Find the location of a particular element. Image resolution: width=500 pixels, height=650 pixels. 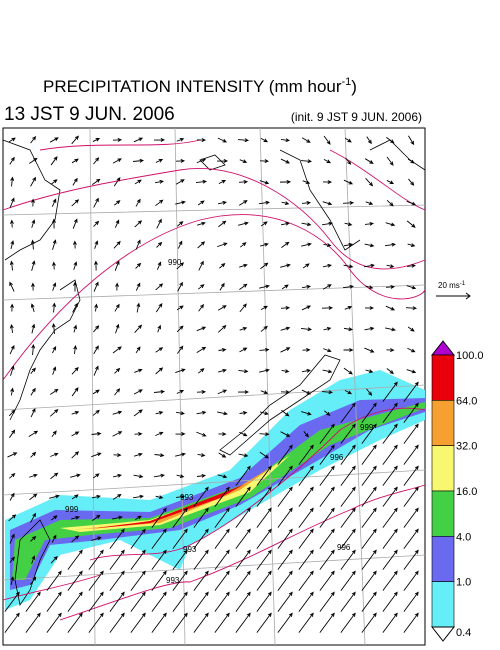

colorbar-label: 32.0 is located at coordinates (466, 447).